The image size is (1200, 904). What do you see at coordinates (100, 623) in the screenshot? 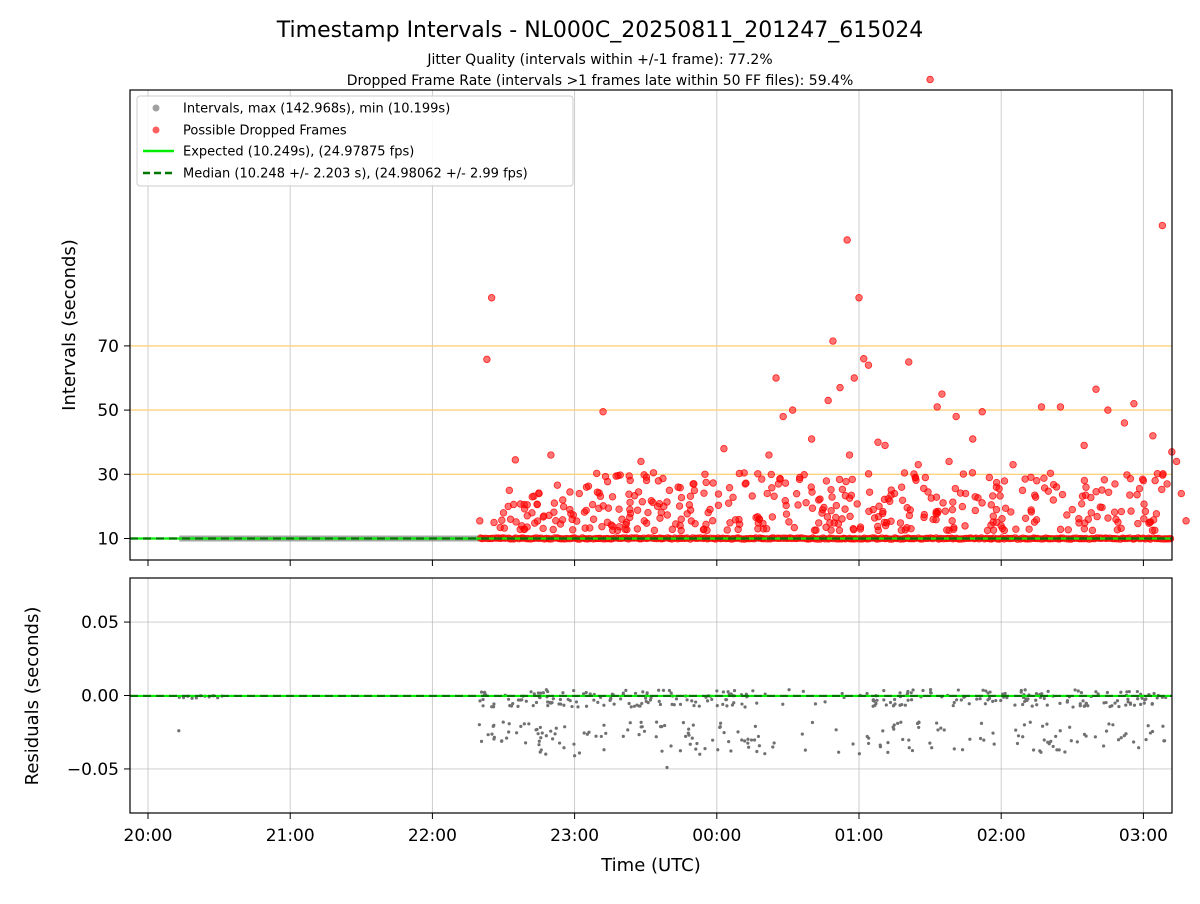
I see `residuals-y-tick-label: 0.05` at bounding box center [100, 623].